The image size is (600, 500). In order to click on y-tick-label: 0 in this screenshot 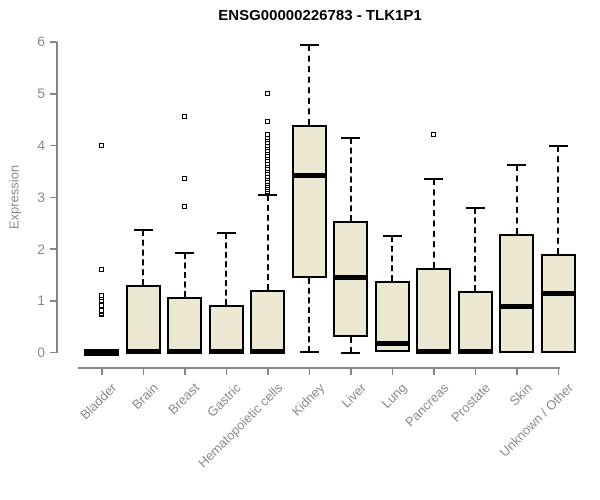, I will do `click(41, 352)`.